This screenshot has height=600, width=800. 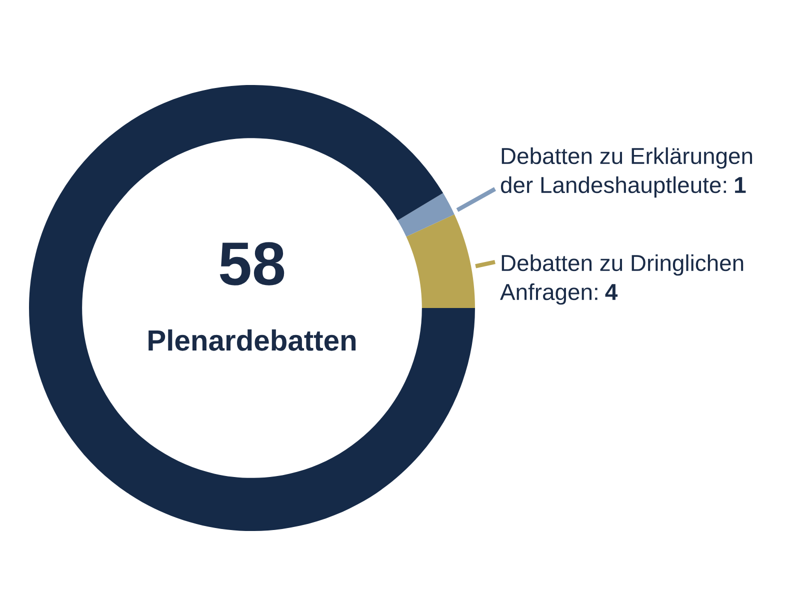 I want to click on slice-label: Debatten zu Erklärungen der Landeshauptleute: 1, so click(x=626, y=172).